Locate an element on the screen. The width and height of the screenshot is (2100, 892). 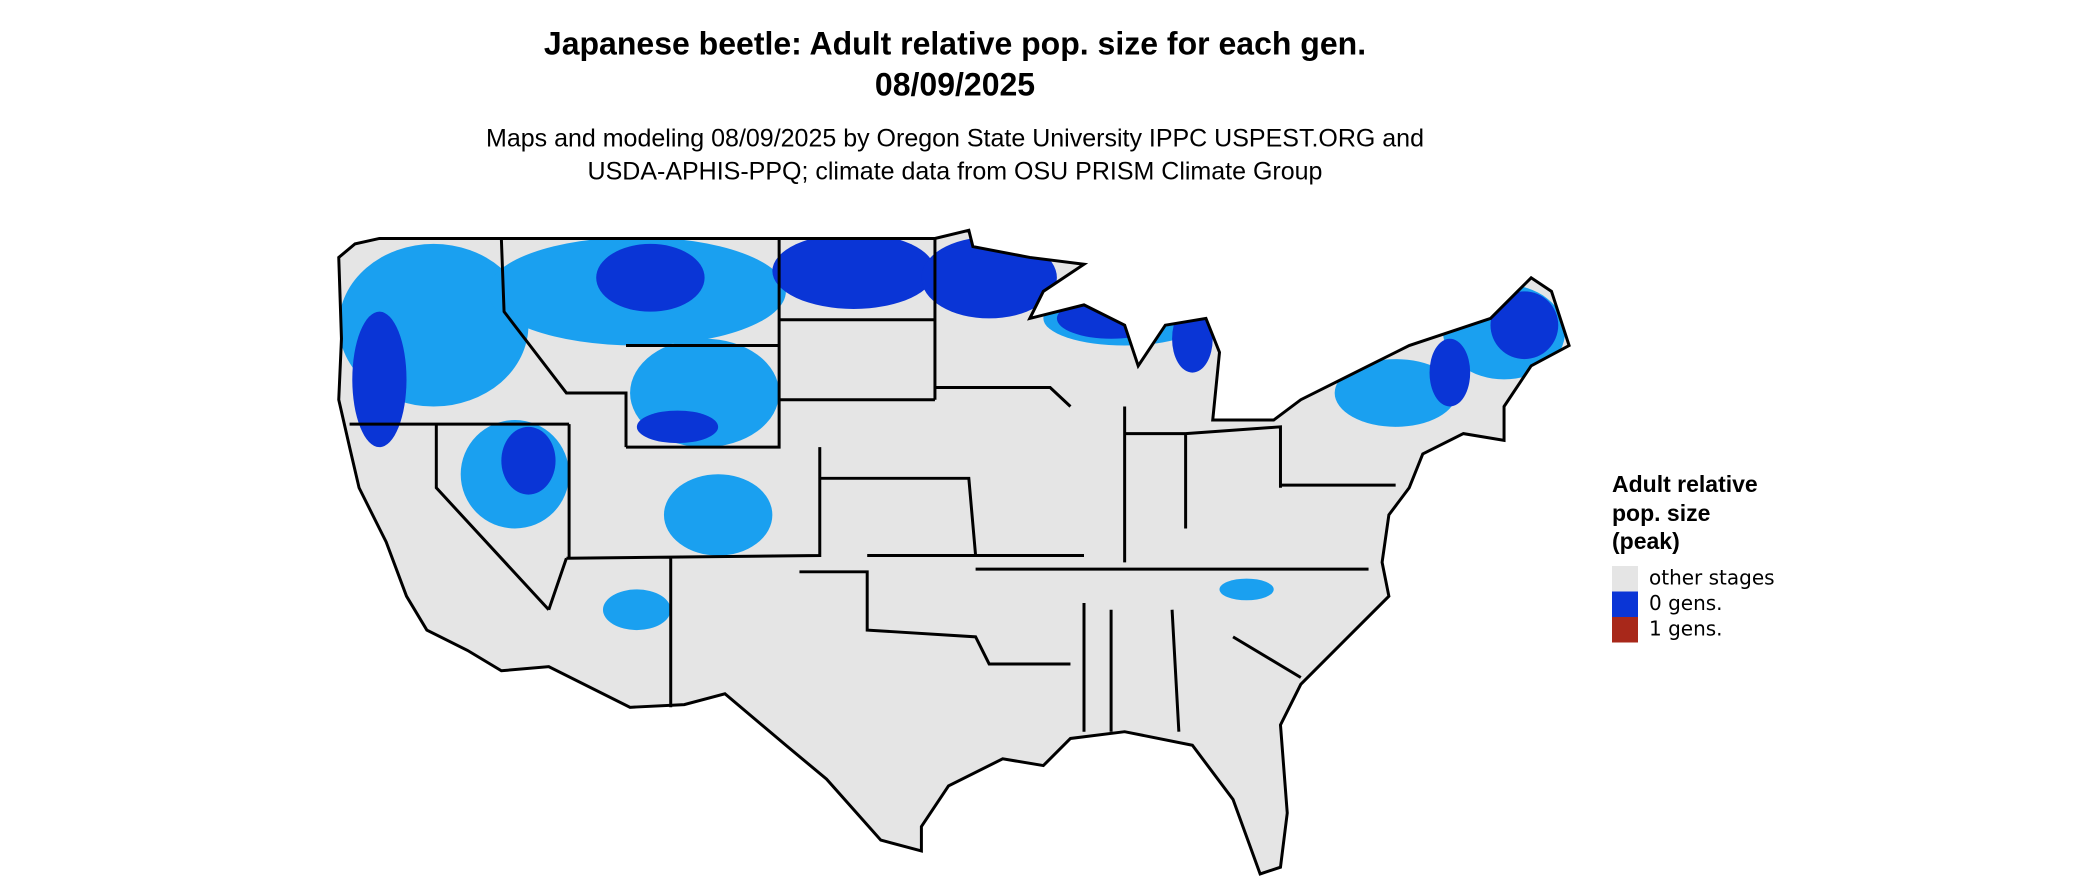
legend-title: (peak) is located at coordinates (1646, 541).